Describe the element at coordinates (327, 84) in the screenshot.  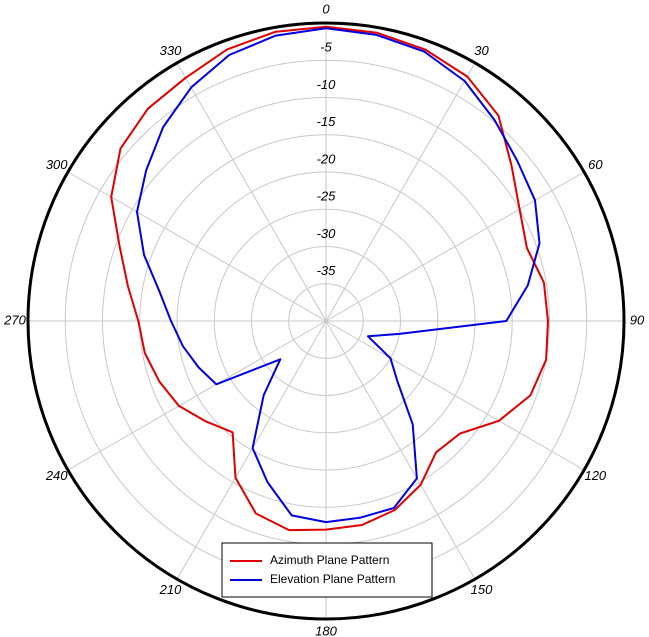
I see `radial-label: -10` at that location.